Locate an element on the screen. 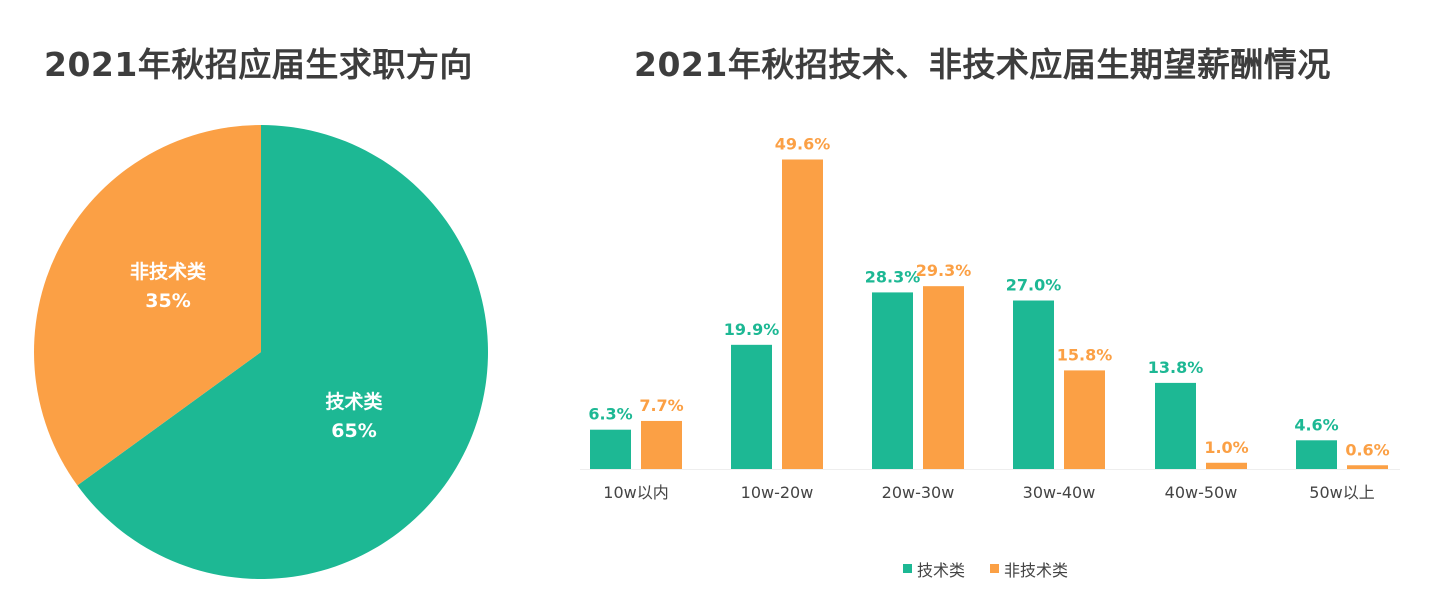 This screenshot has height=600, width=1456. legend-label: 技术类 is located at coordinates (941, 570).